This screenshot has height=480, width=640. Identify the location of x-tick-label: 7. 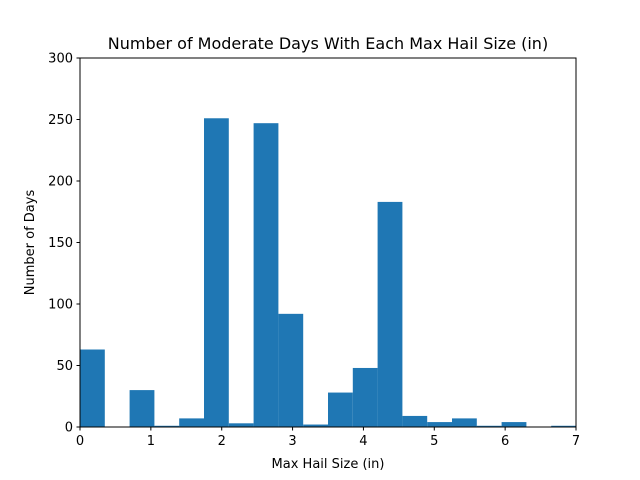
(576, 441).